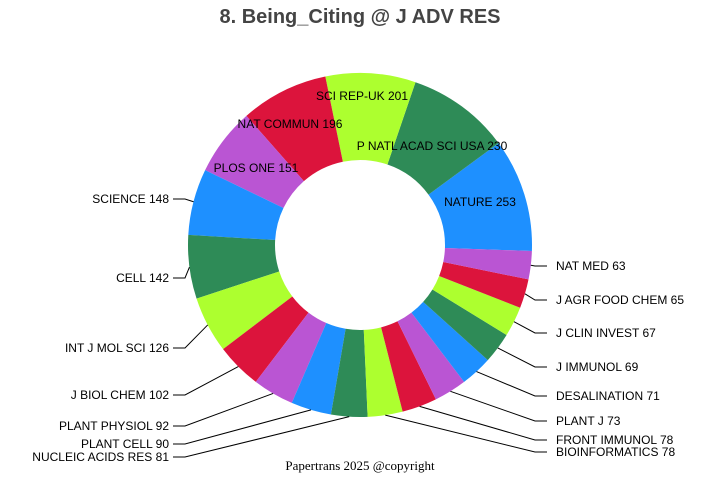 The width and height of the screenshot is (720, 480). What do you see at coordinates (487, 263) in the screenshot?
I see `slice-nat-med` at bounding box center [487, 263].